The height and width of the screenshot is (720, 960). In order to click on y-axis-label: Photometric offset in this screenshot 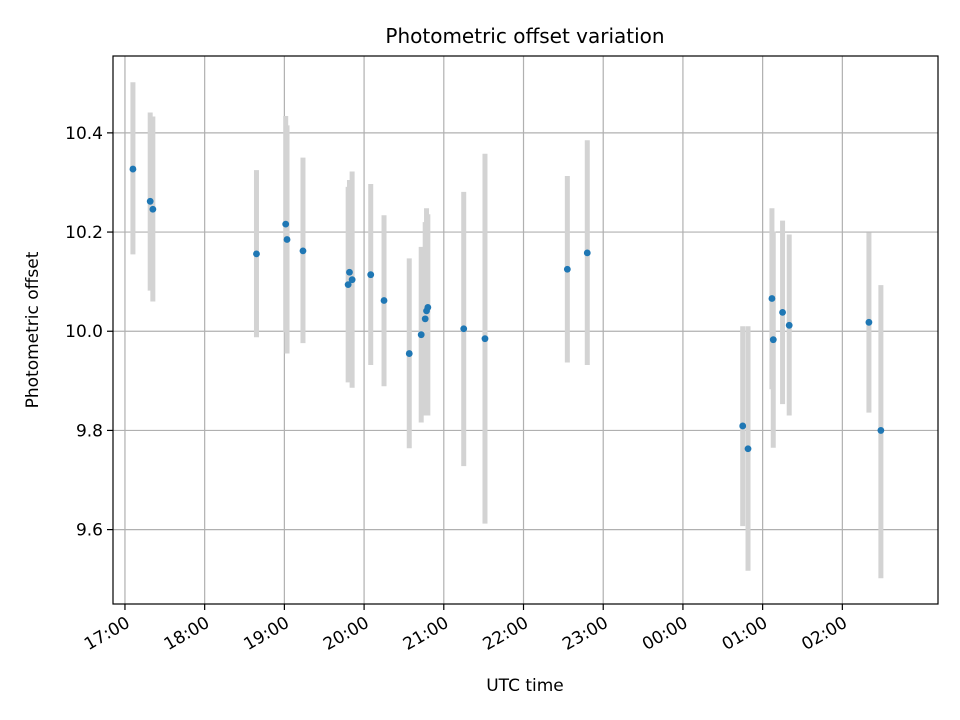, I will do `click(33, 329)`.